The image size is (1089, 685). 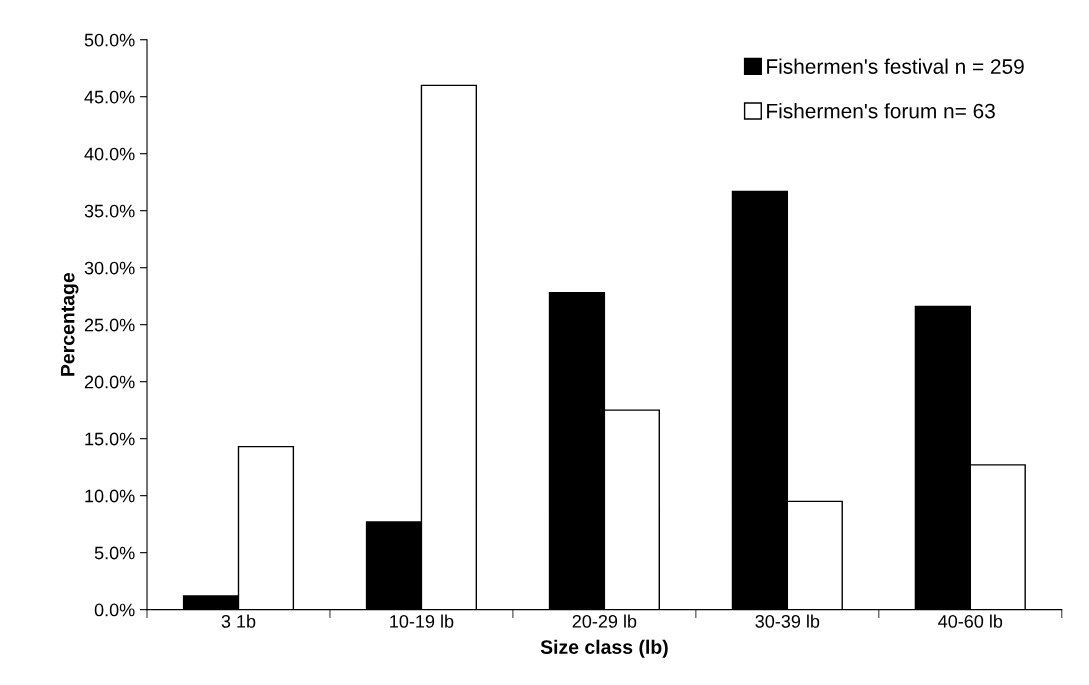 I want to click on x-tick-label: 10-19 lb, so click(x=422, y=621).